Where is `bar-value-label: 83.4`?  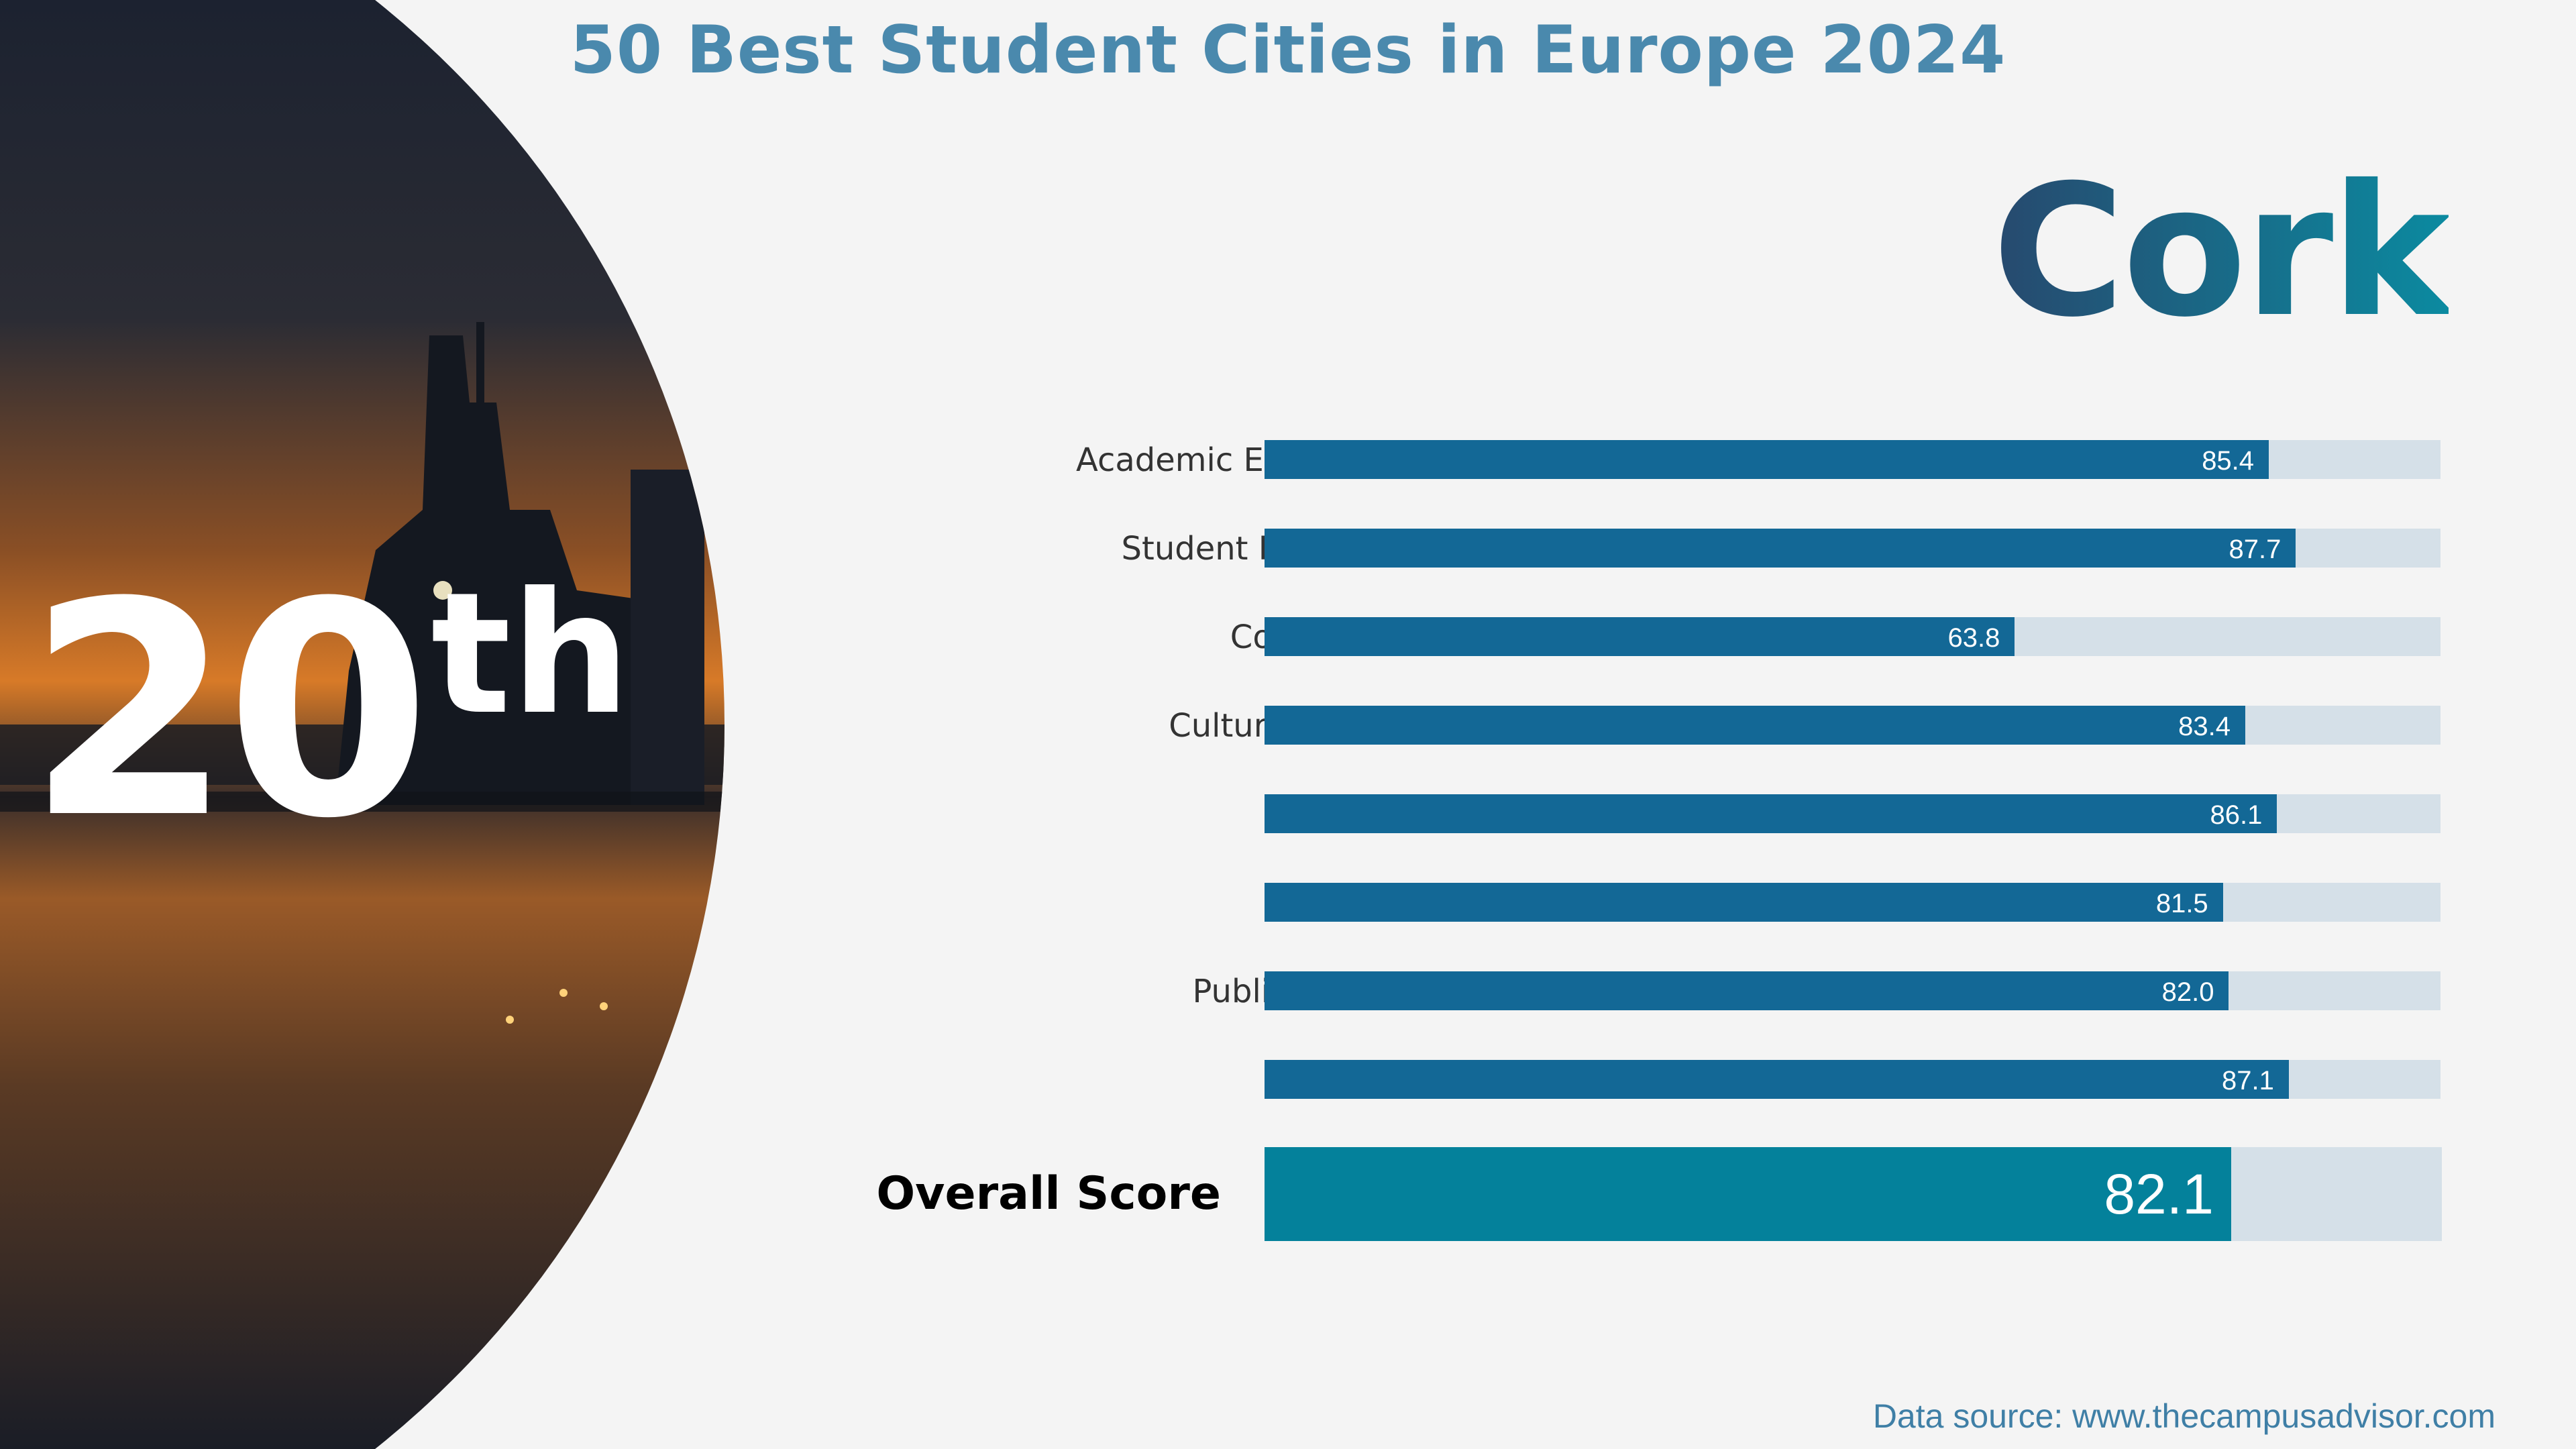 bar-value-label: 83.4 is located at coordinates (2204, 726).